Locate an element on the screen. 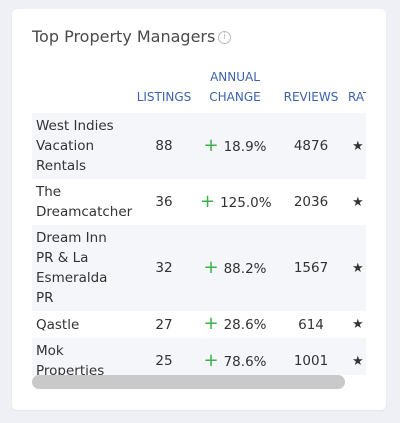 The width and height of the screenshot is (400, 423). table-cell: 36 is located at coordinates (164, 202).